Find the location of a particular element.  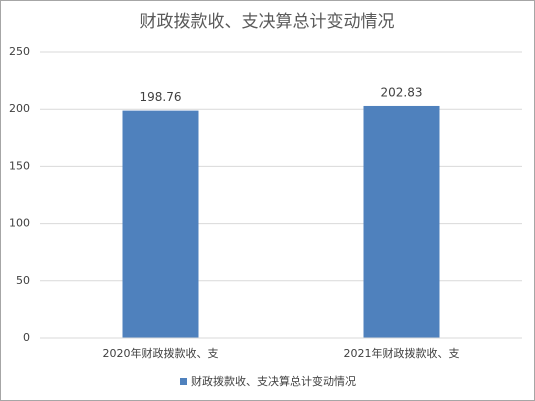

y-tick-label: 250 is located at coordinates (19, 51).